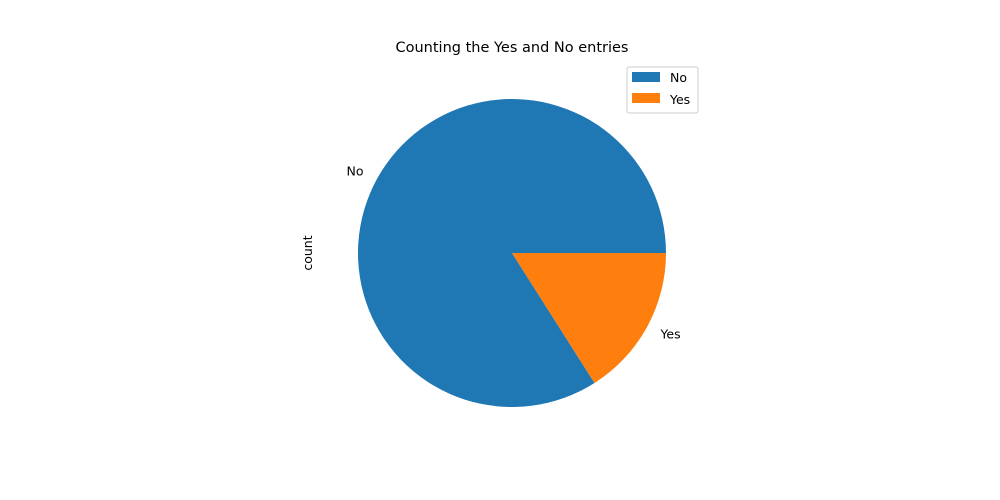 This screenshot has width=1000, height=500. What do you see at coordinates (355, 170) in the screenshot?
I see `pie-label-no: No` at bounding box center [355, 170].